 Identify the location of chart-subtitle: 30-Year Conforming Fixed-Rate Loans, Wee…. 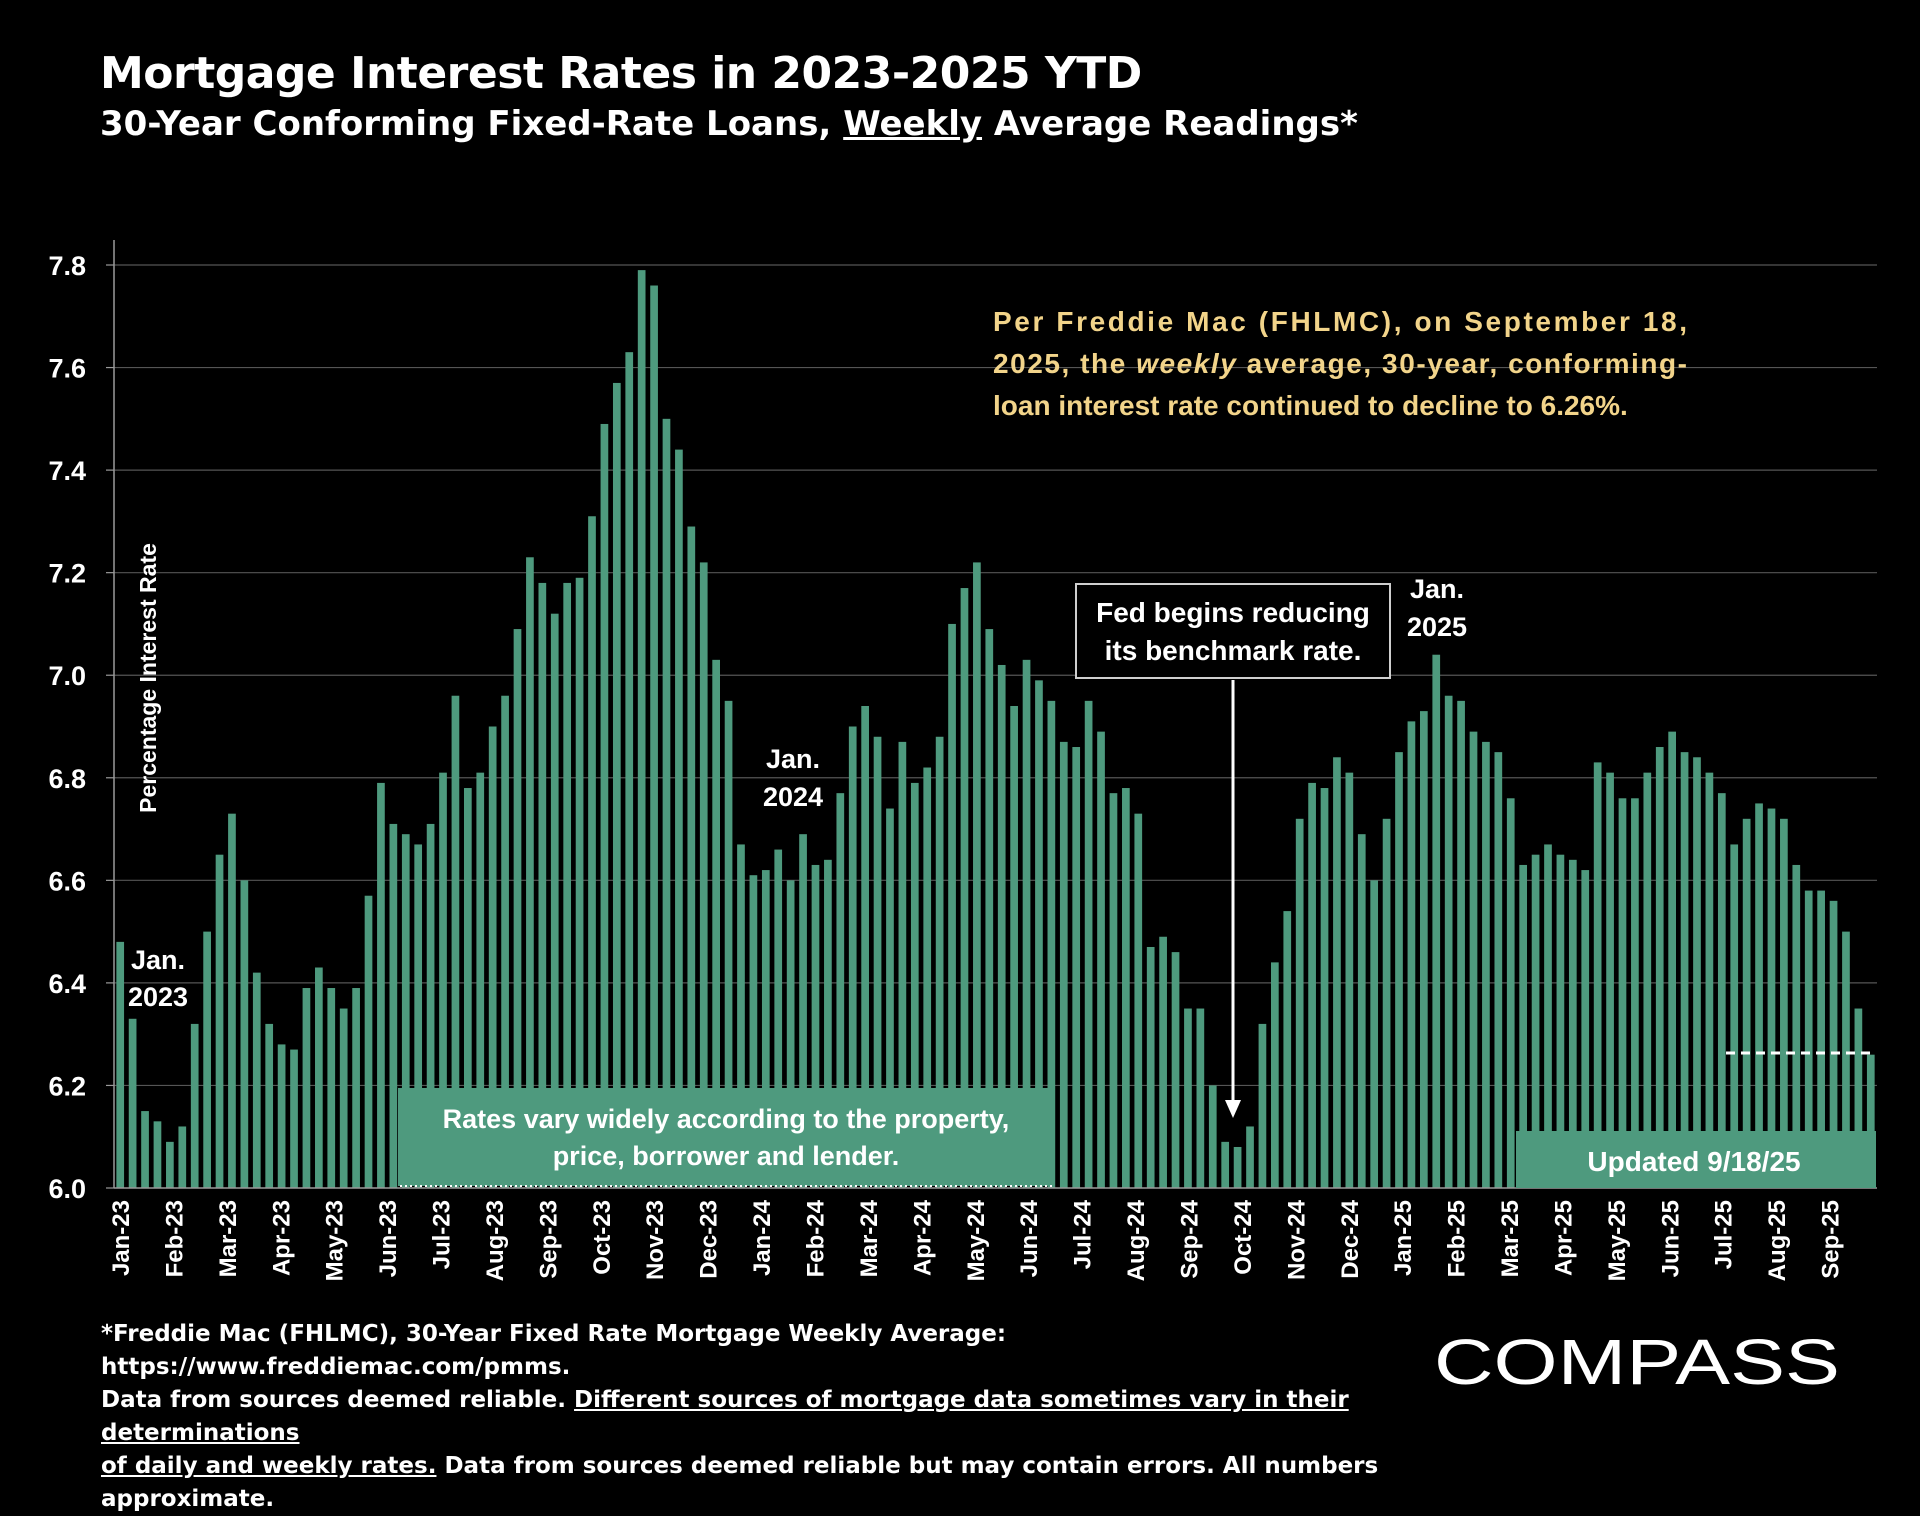
(729, 124).